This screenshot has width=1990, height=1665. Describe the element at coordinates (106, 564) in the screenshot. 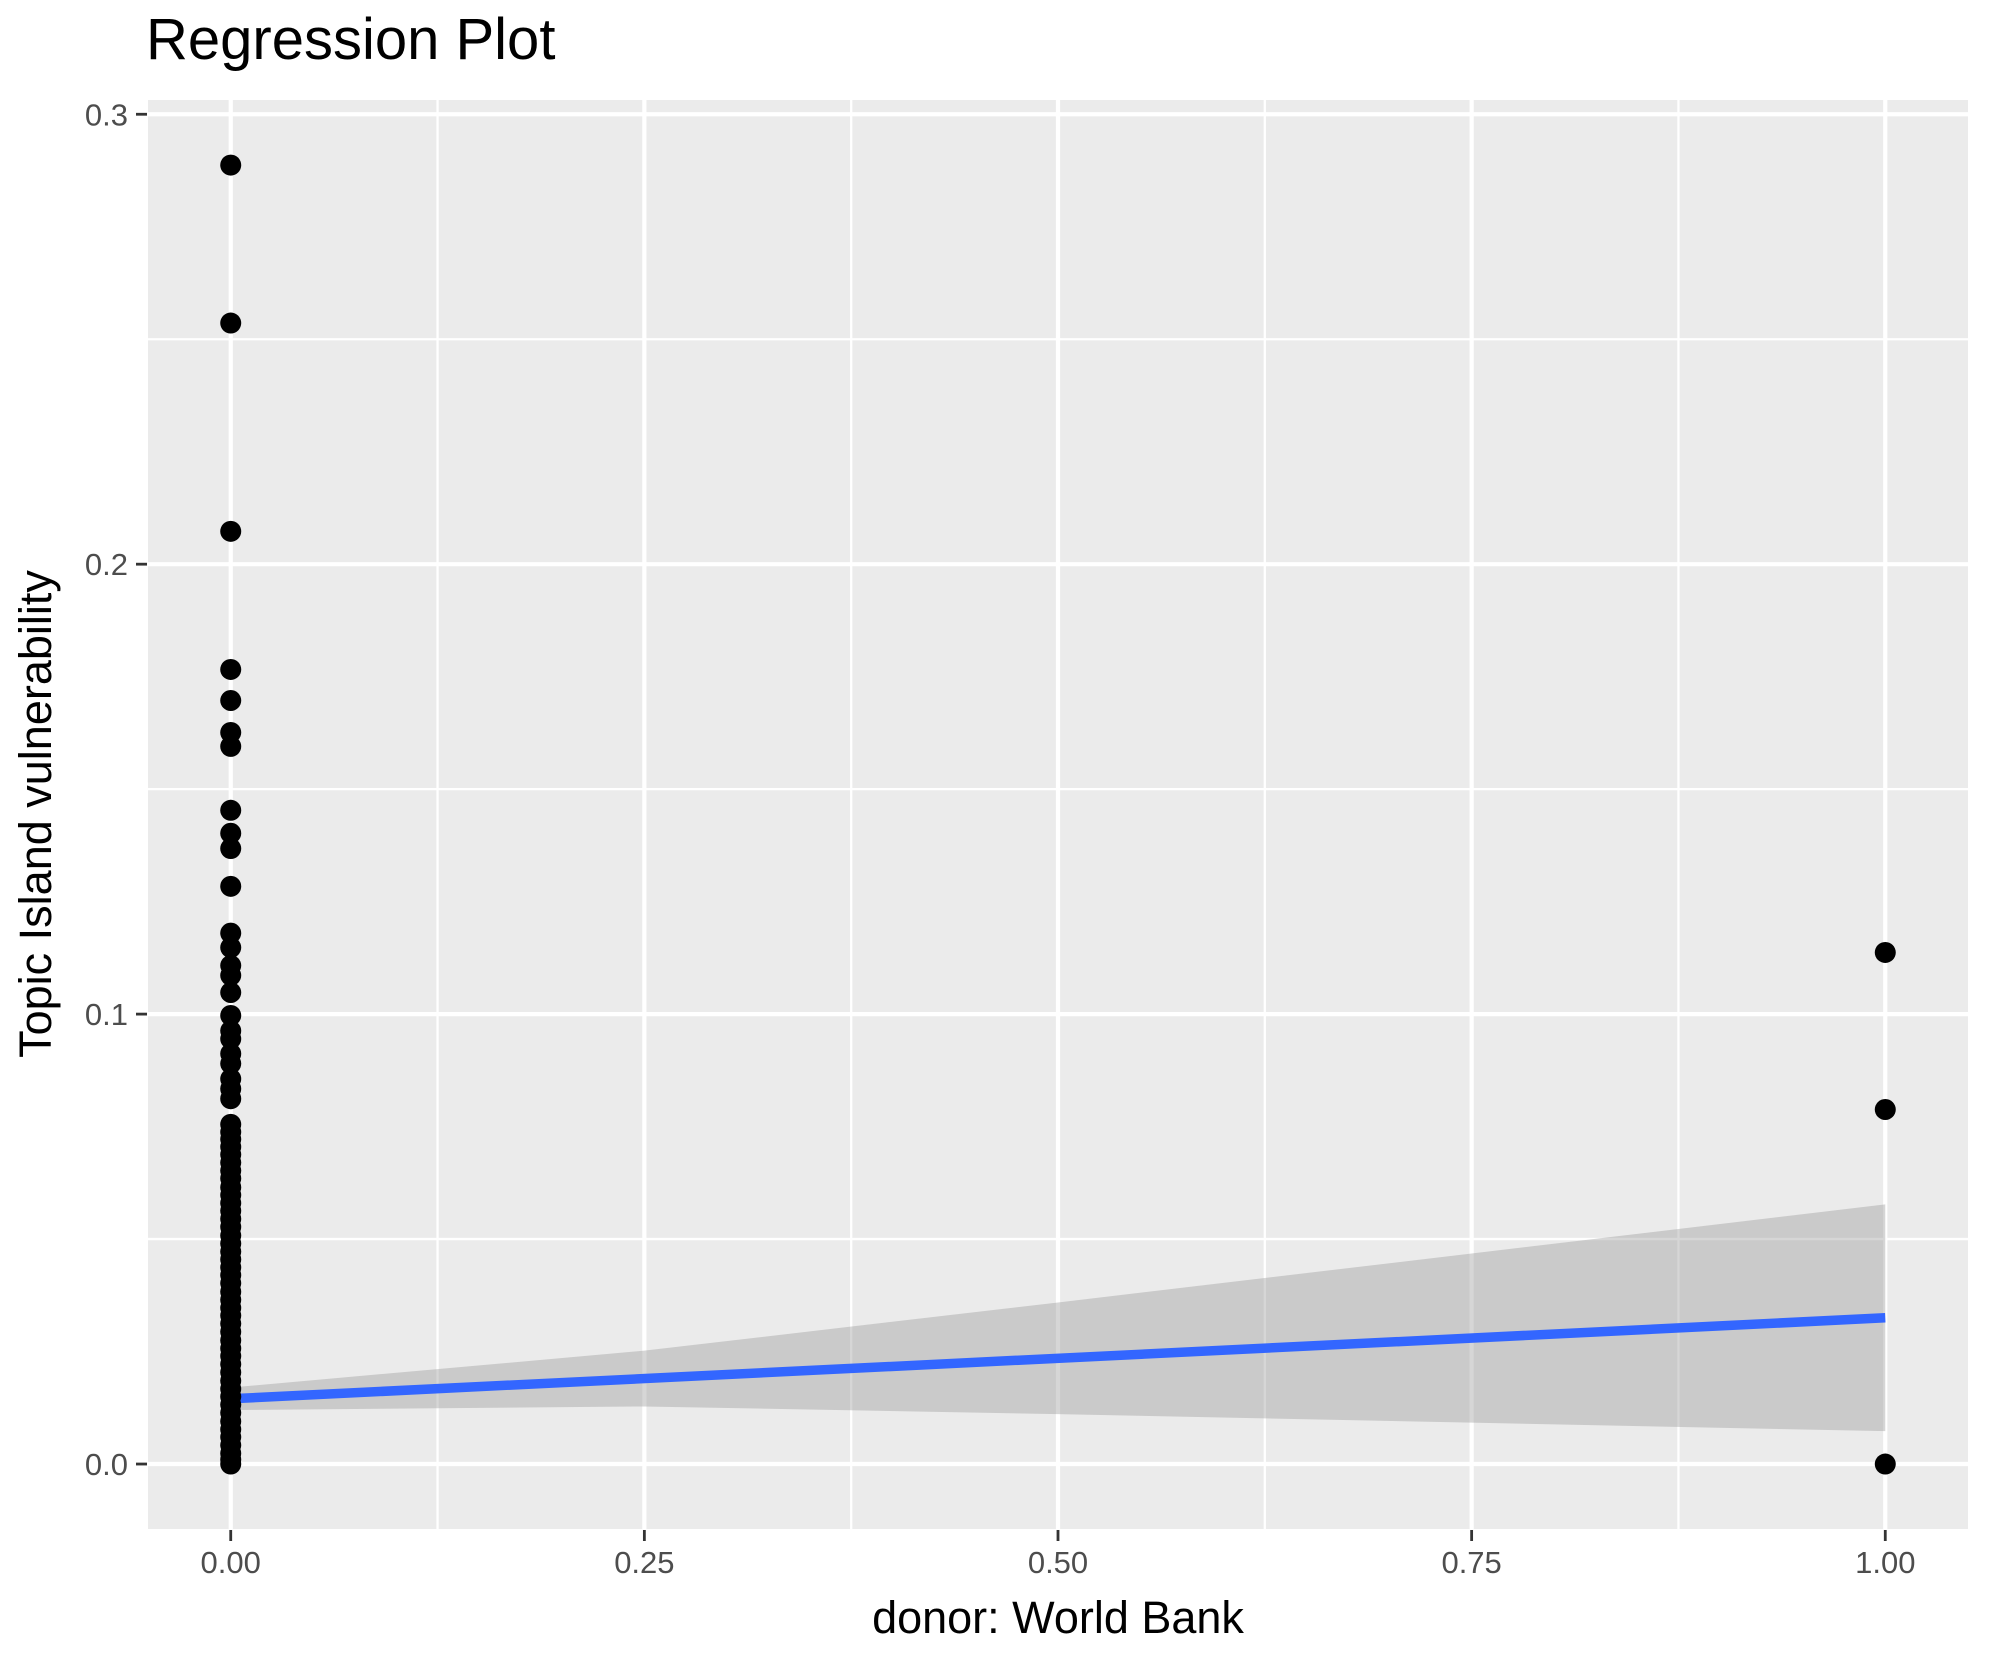

I see `y-tick-label: 0.2` at that location.